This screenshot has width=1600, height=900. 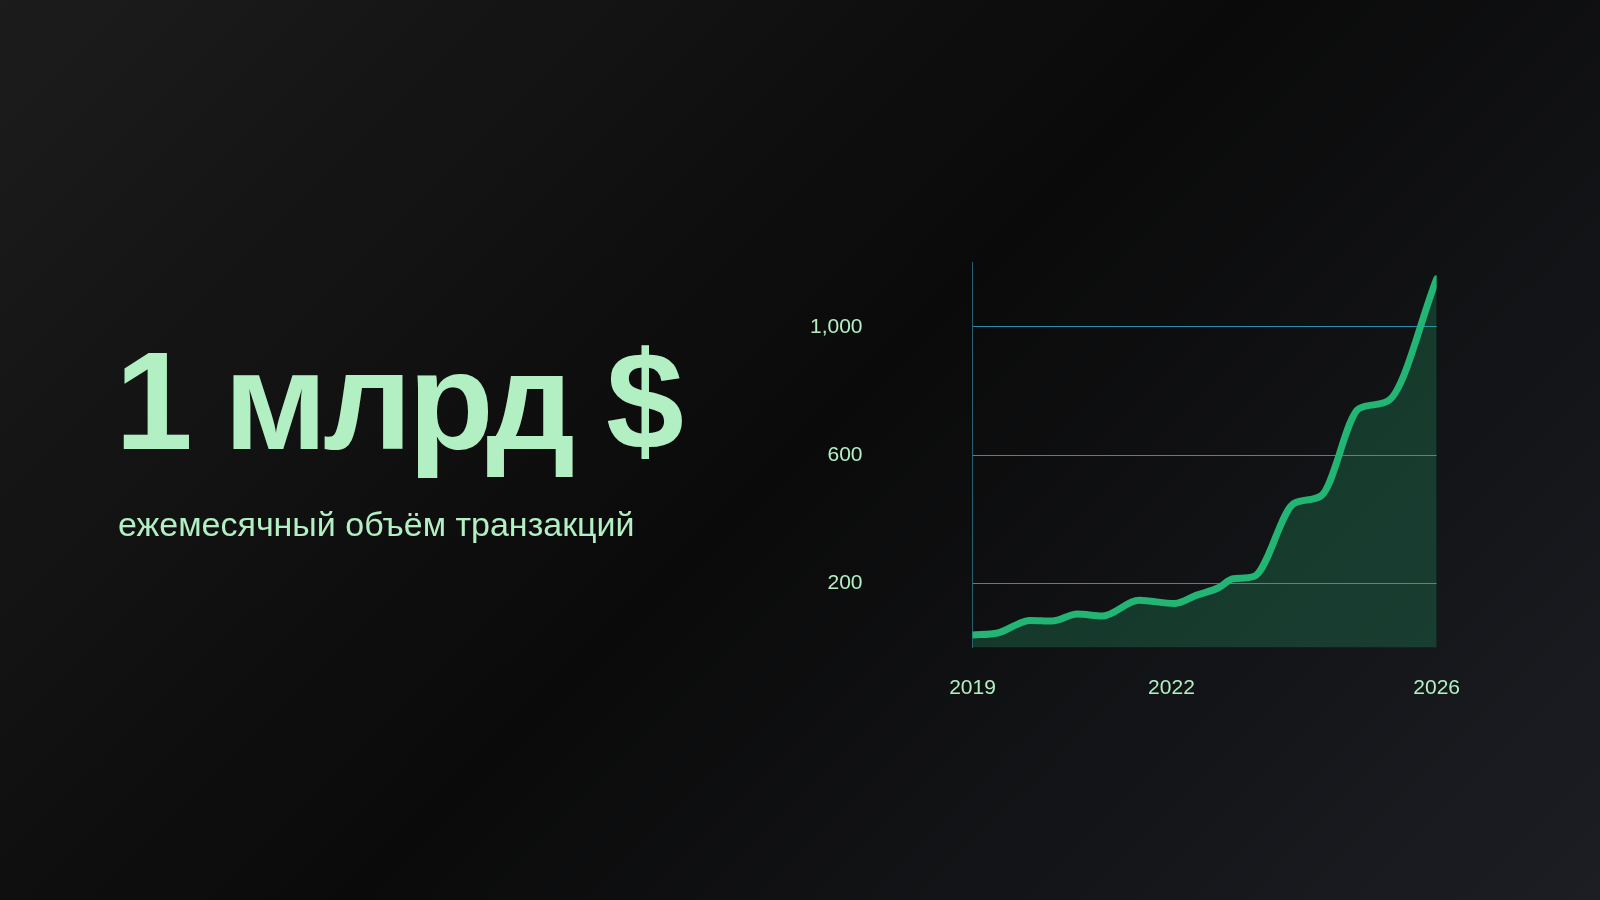 What do you see at coordinates (972, 686) in the screenshot?
I see `x-tick-label: 2019` at bounding box center [972, 686].